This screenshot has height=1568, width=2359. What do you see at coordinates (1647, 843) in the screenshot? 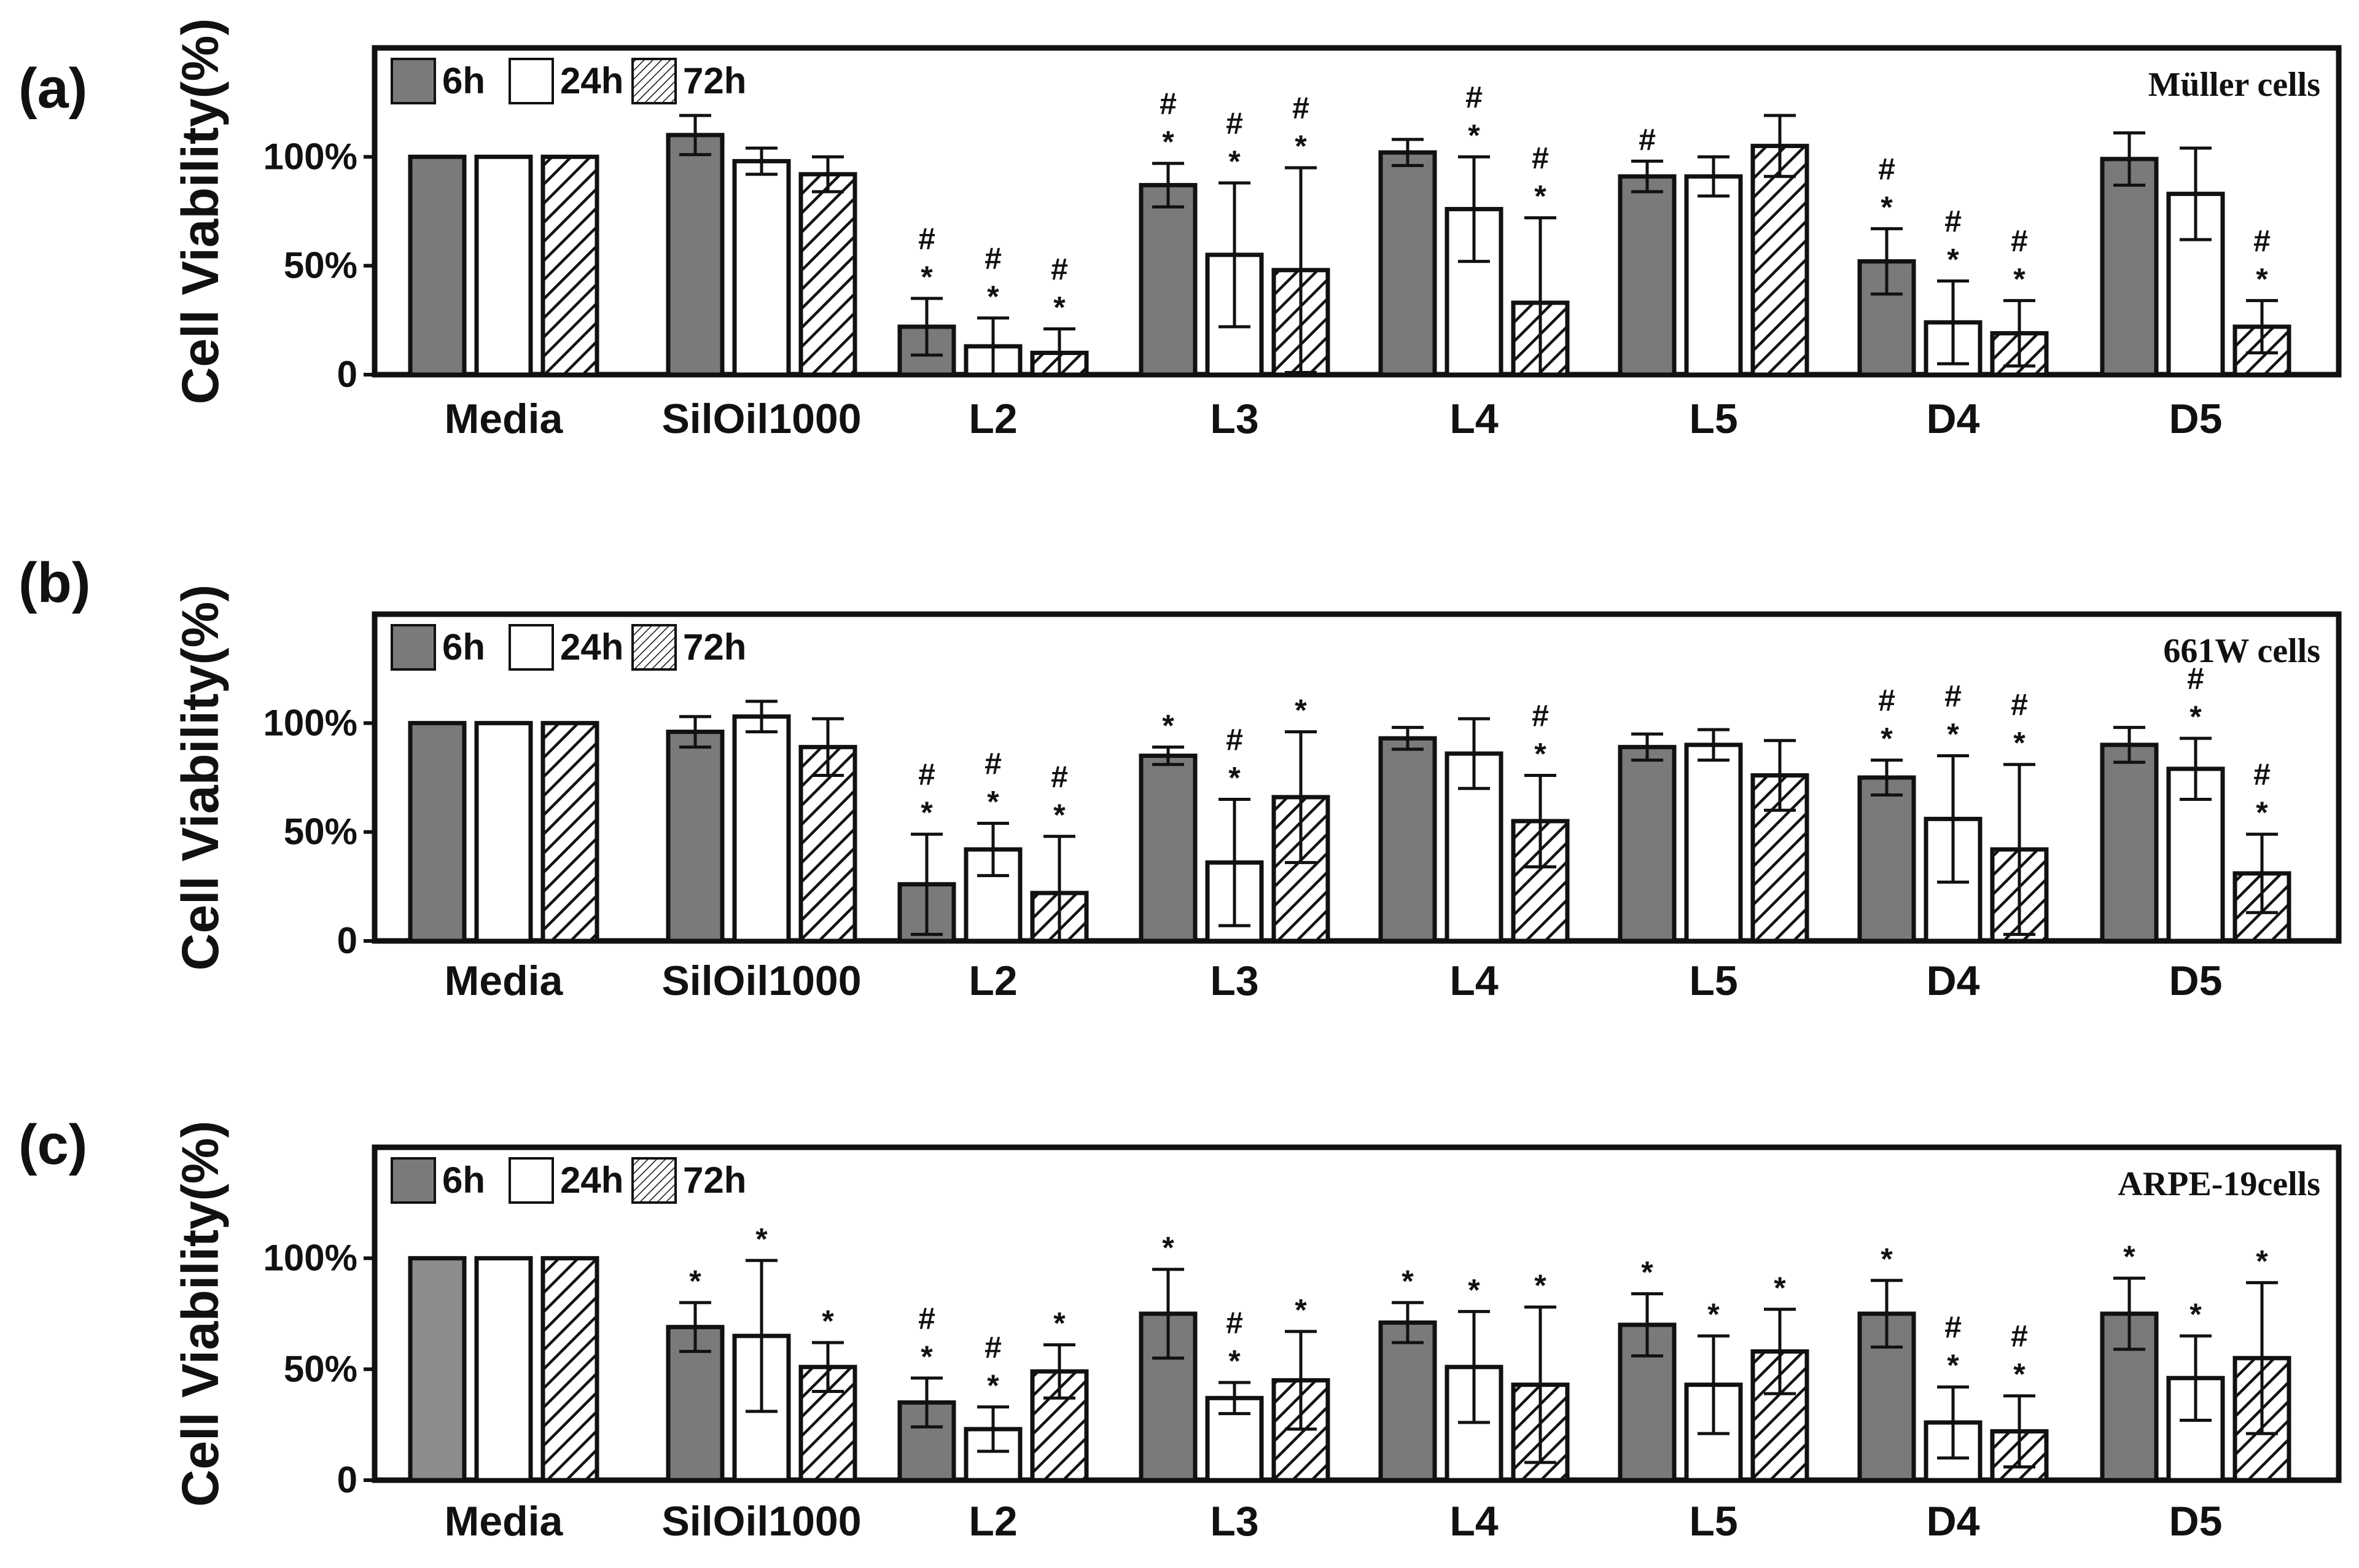
I see `bar-6h-L5` at bounding box center [1647, 843].